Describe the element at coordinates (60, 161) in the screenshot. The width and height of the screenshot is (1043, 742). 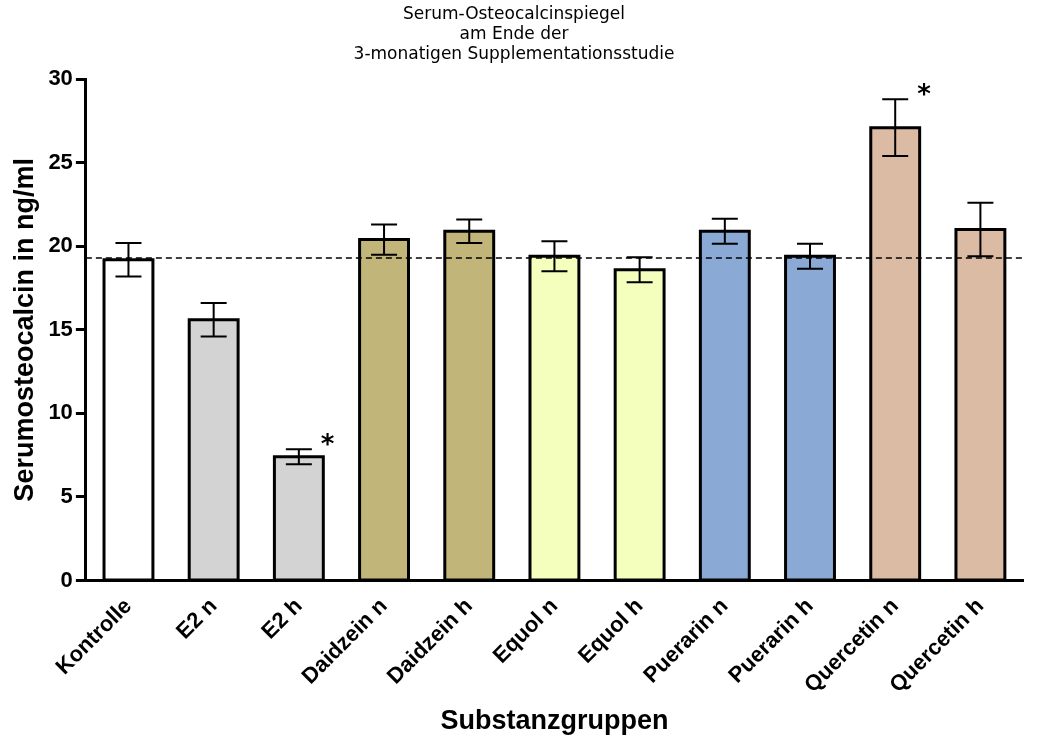
I see `y-tick-label: 25` at that location.